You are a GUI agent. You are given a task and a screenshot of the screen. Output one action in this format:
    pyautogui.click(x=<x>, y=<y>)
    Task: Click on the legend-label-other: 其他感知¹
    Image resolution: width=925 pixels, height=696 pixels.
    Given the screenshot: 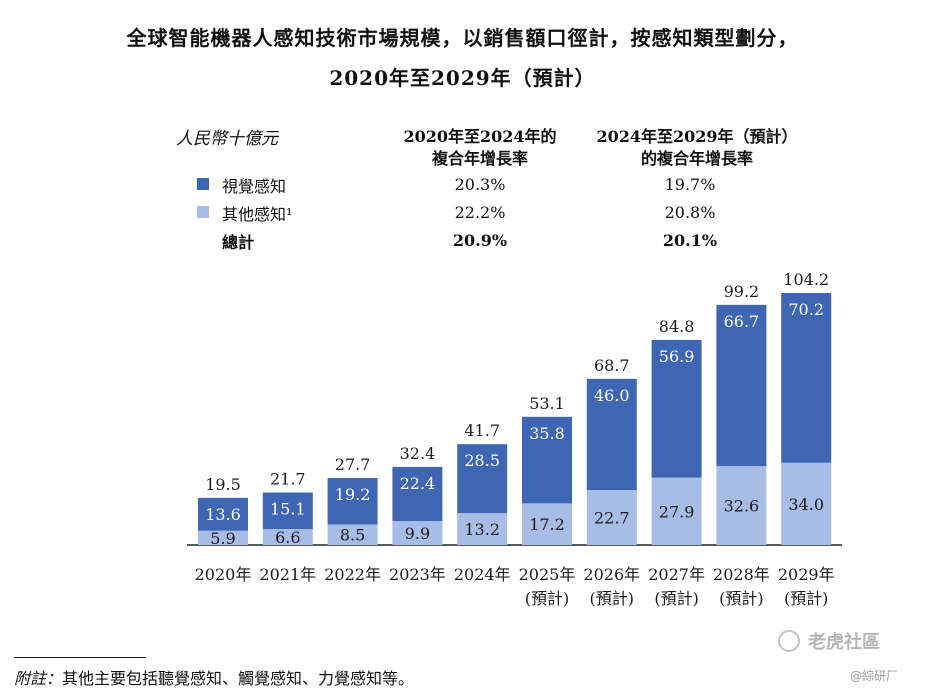 What is the action you would take?
    pyautogui.click(x=257, y=214)
    